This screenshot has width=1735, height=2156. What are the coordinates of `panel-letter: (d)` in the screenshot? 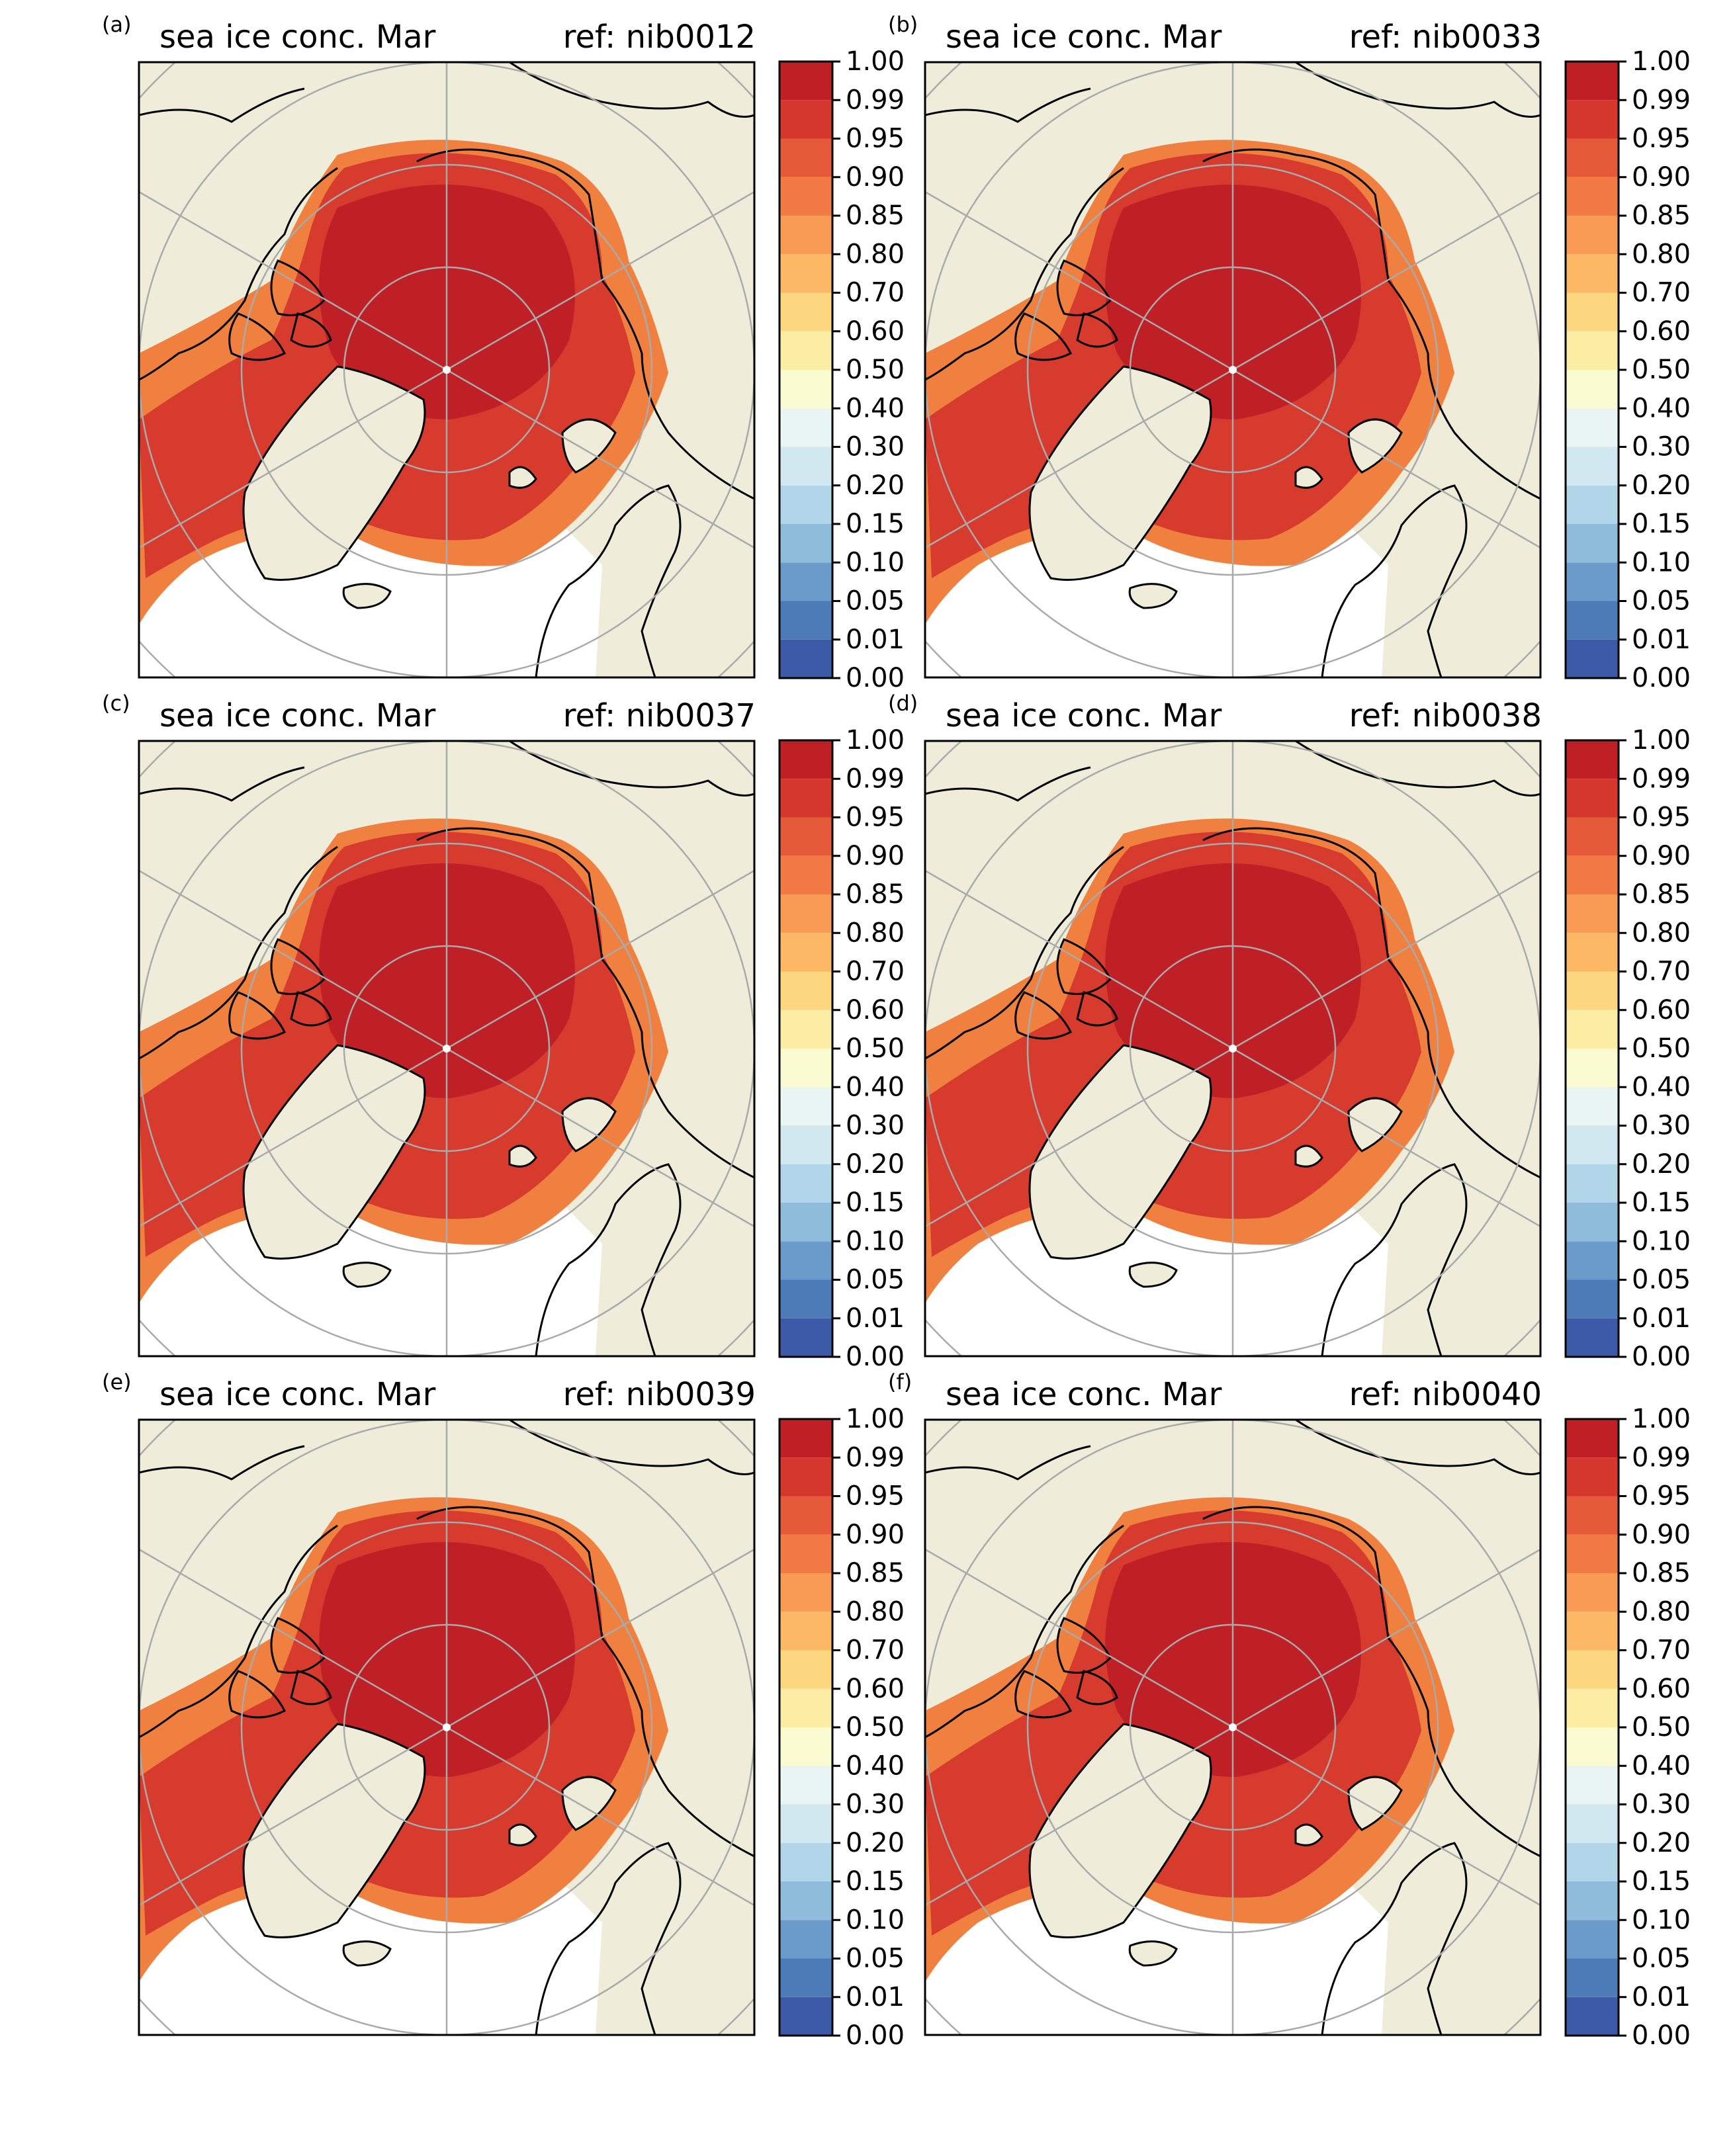 It's located at (903, 703).